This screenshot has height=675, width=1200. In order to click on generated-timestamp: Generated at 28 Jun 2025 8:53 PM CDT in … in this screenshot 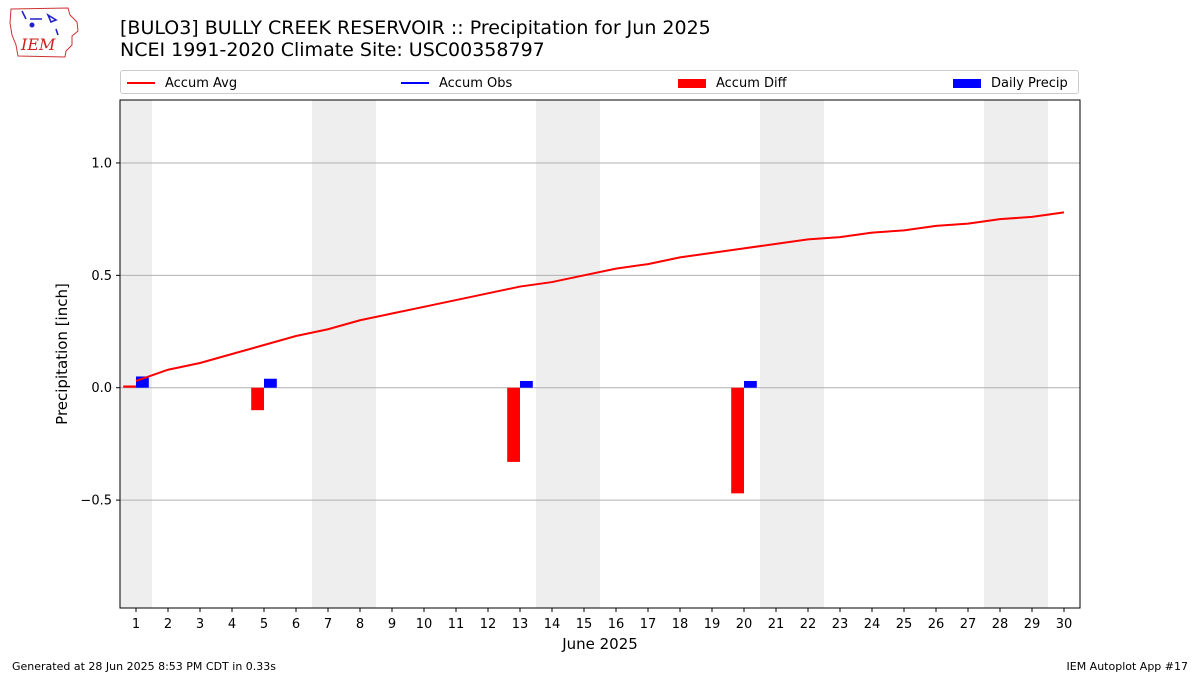, I will do `click(144, 666)`.